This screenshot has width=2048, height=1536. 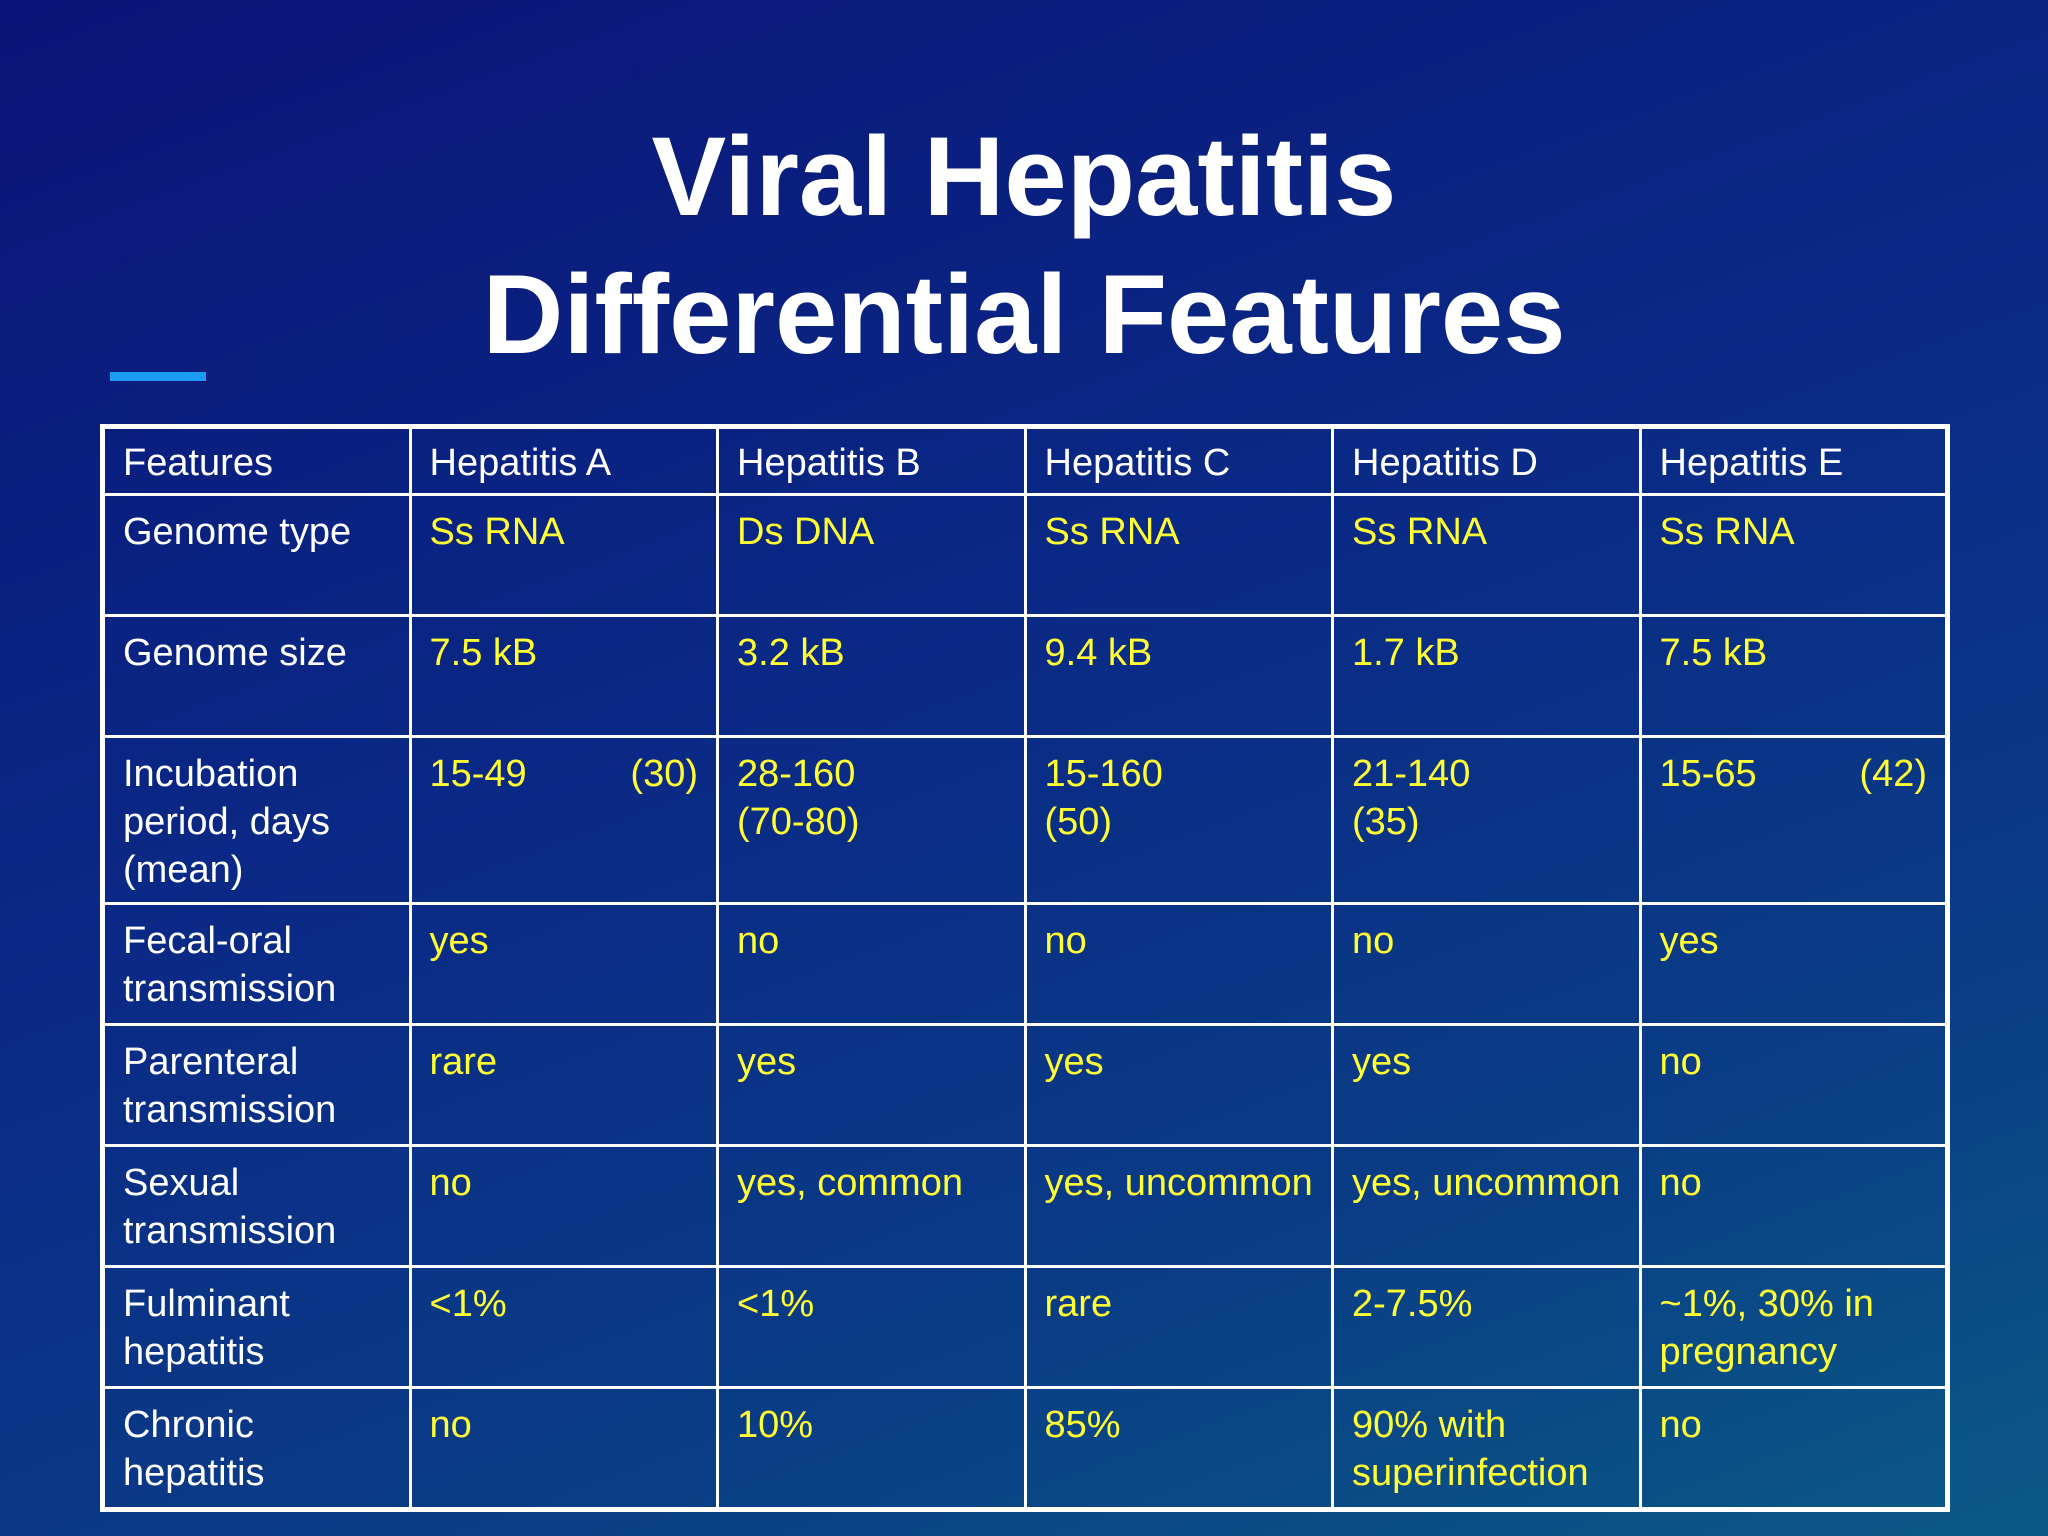 What do you see at coordinates (256, 1327) in the screenshot?
I see `row-label: Fulminant hepatitis` at bounding box center [256, 1327].